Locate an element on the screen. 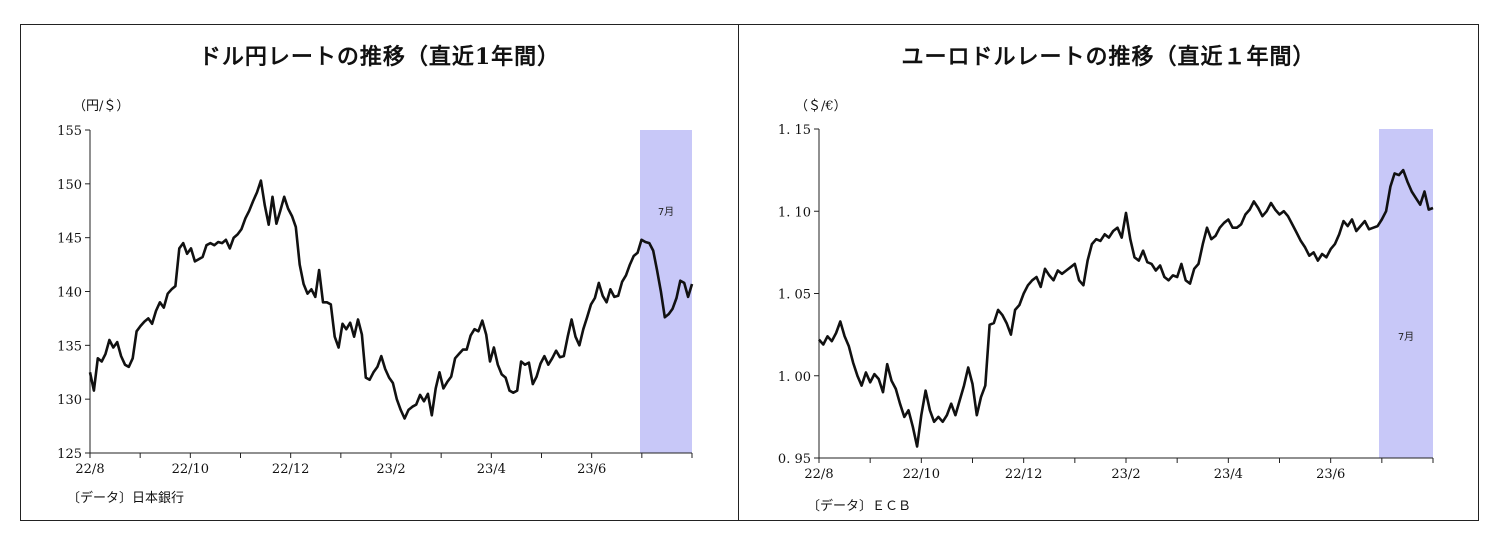 This screenshot has width=1500, height=540. y-unit-label: （円/＄） is located at coordinates (101, 106).